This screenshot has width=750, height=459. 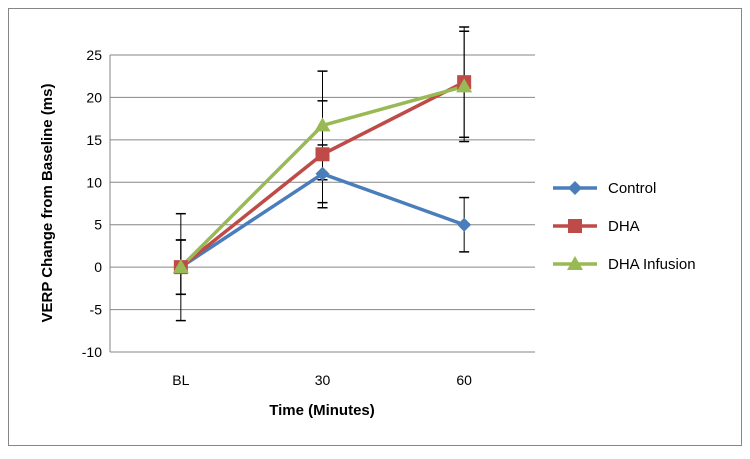 I want to click on legend-label: DHA Infusion, so click(x=652, y=264).